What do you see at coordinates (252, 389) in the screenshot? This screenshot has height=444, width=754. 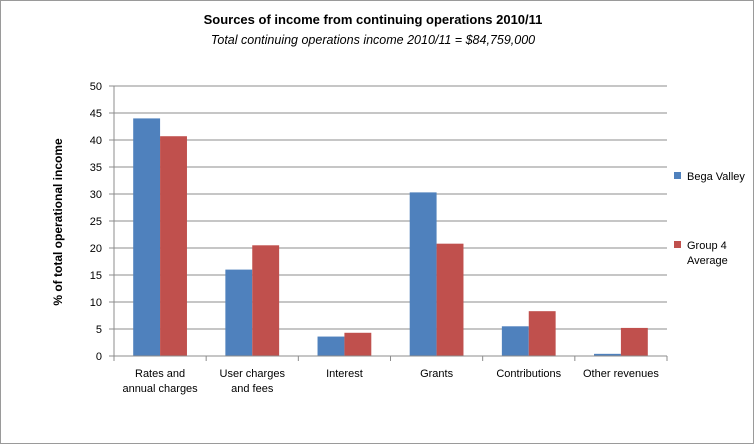 I see `x-category-label: and fees` at bounding box center [252, 389].